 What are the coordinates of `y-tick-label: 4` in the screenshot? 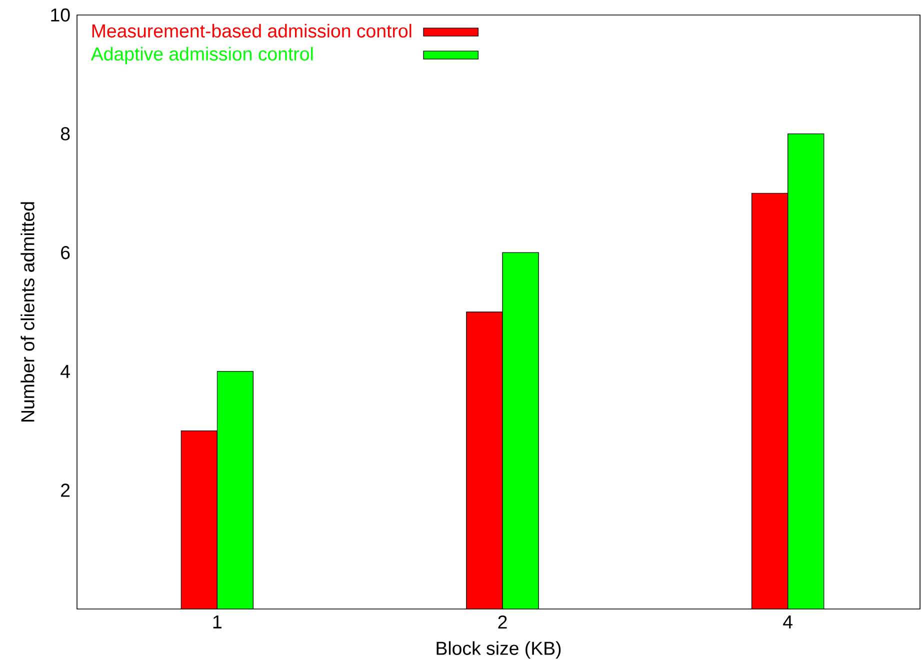 It's located at (65, 371).